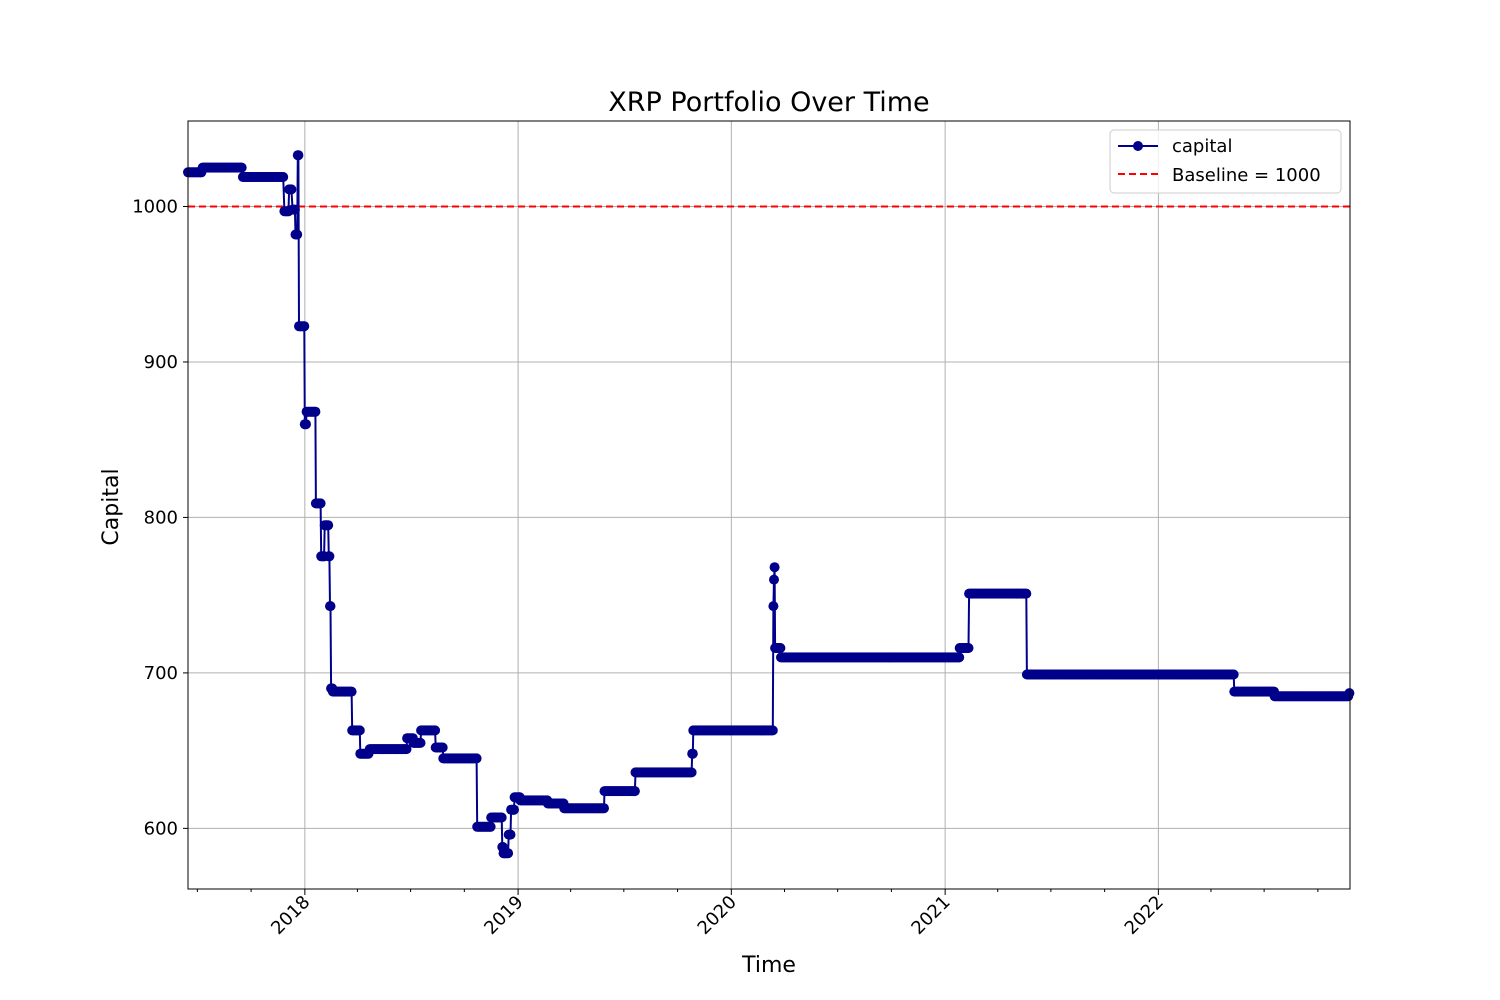 This screenshot has width=1500, height=1000. What do you see at coordinates (768, 965) in the screenshot?
I see `x-axis-title: Time` at bounding box center [768, 965].